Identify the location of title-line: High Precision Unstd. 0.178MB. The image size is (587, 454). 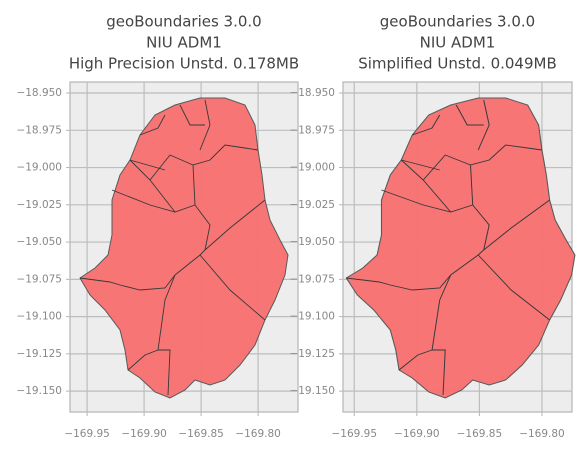
(184, 64).